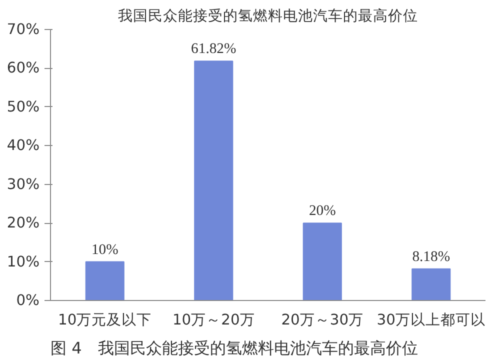 The height and width of the screenshot is (362, 500). What do you see at coordinates (322, 320) in the screenshot?
I see `x-tick-label: 20万～30万` at bounding box center [322, 320].